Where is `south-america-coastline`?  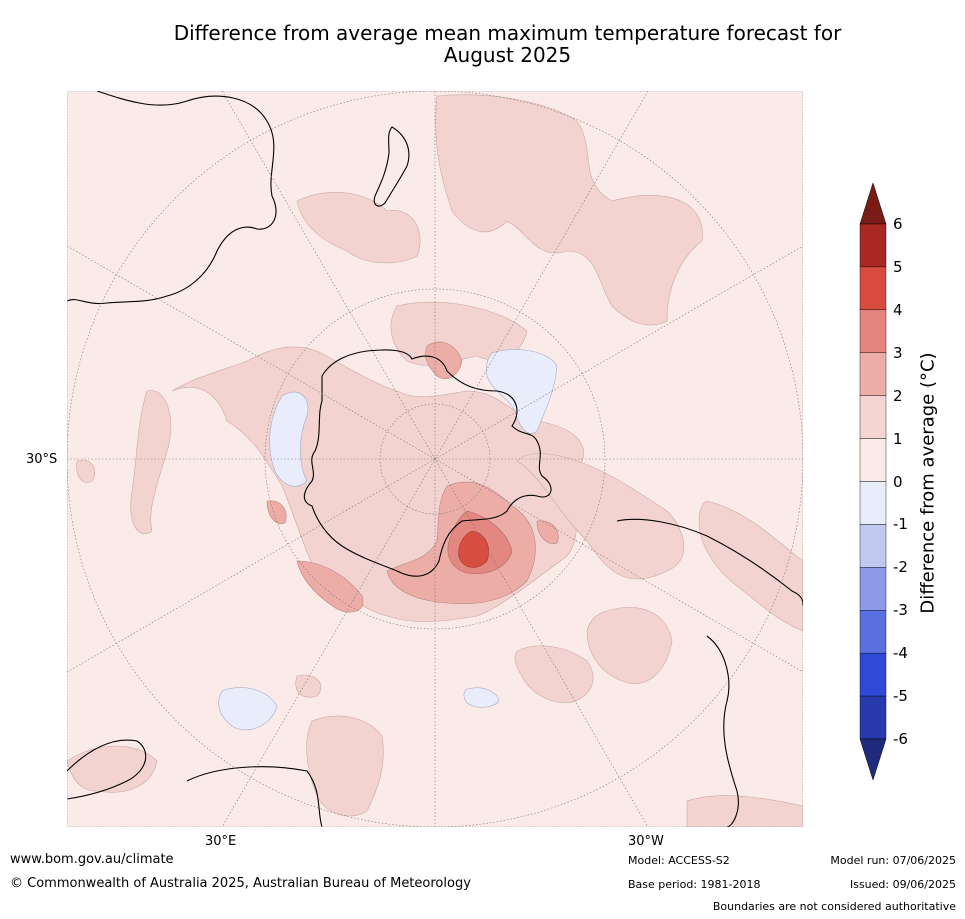 south-america-coastline is located at coordinates (709, 672).